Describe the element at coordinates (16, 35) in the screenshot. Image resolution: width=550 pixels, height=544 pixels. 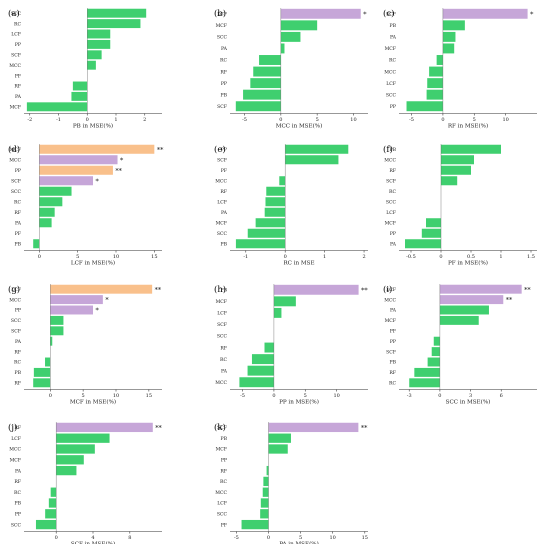
I see `category-label: LCF` at that location.